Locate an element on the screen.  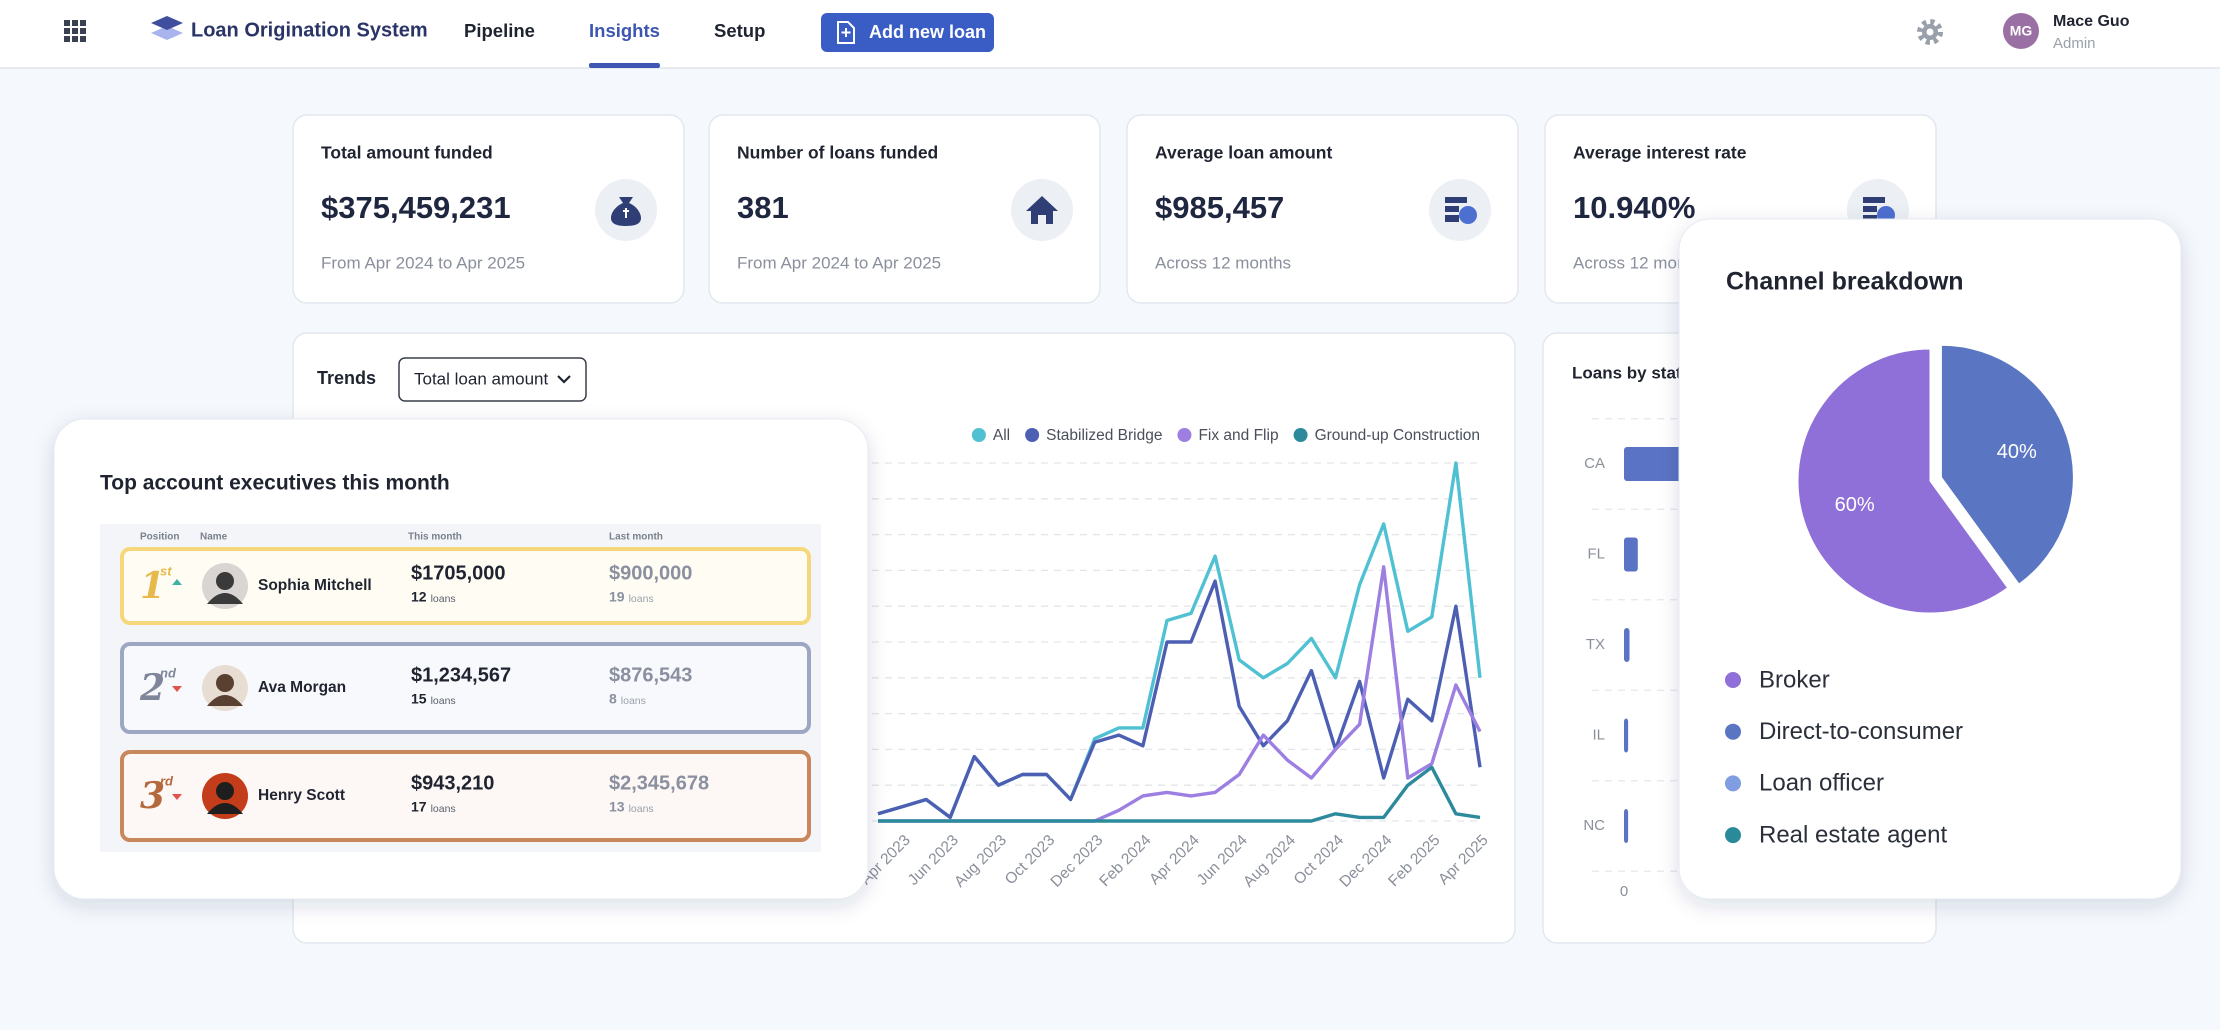
nav-item: Insights is located at coordinates (624, 30).